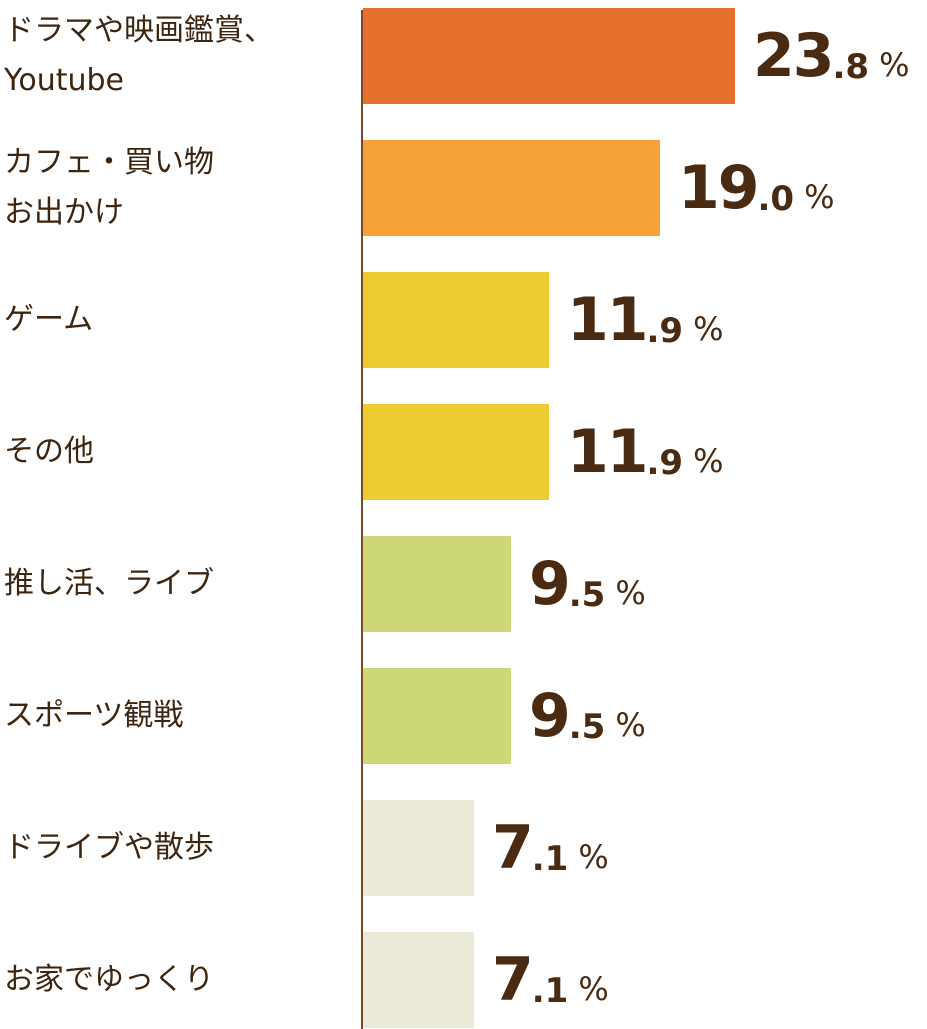 Image resolution: width=927 pixels, height=1029 pixels. I want to click on value-label: 19.0%, so click(756, 188).